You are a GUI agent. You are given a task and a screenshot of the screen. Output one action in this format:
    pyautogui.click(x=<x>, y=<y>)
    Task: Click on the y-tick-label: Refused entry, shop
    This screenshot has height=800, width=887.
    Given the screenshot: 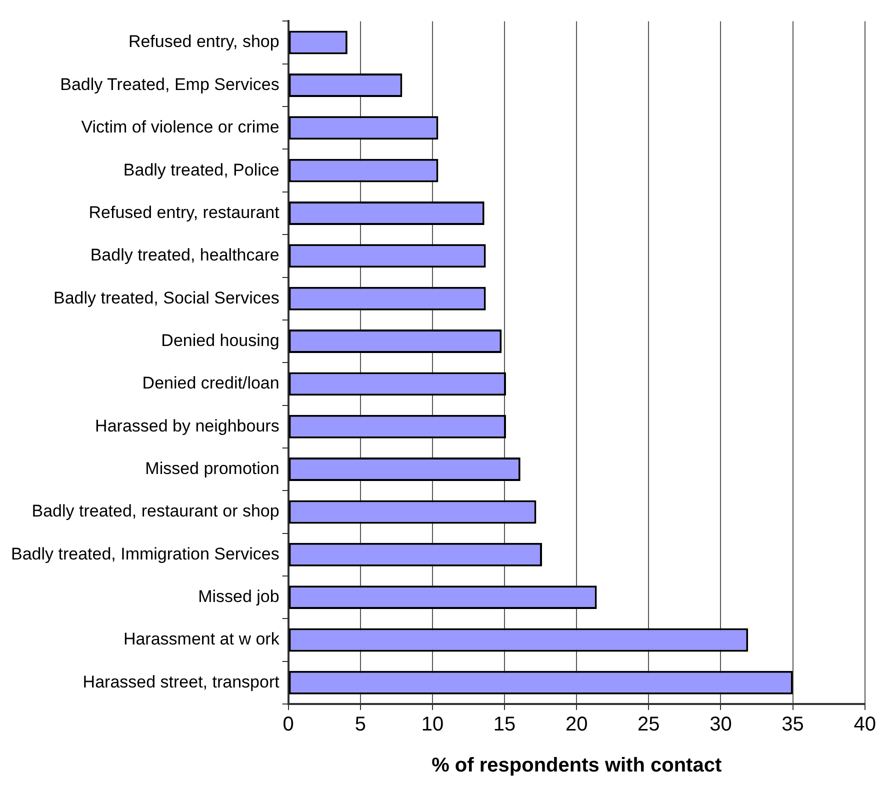 What is the action you would take?
    pyautogui.click(x=204, y=42)
    